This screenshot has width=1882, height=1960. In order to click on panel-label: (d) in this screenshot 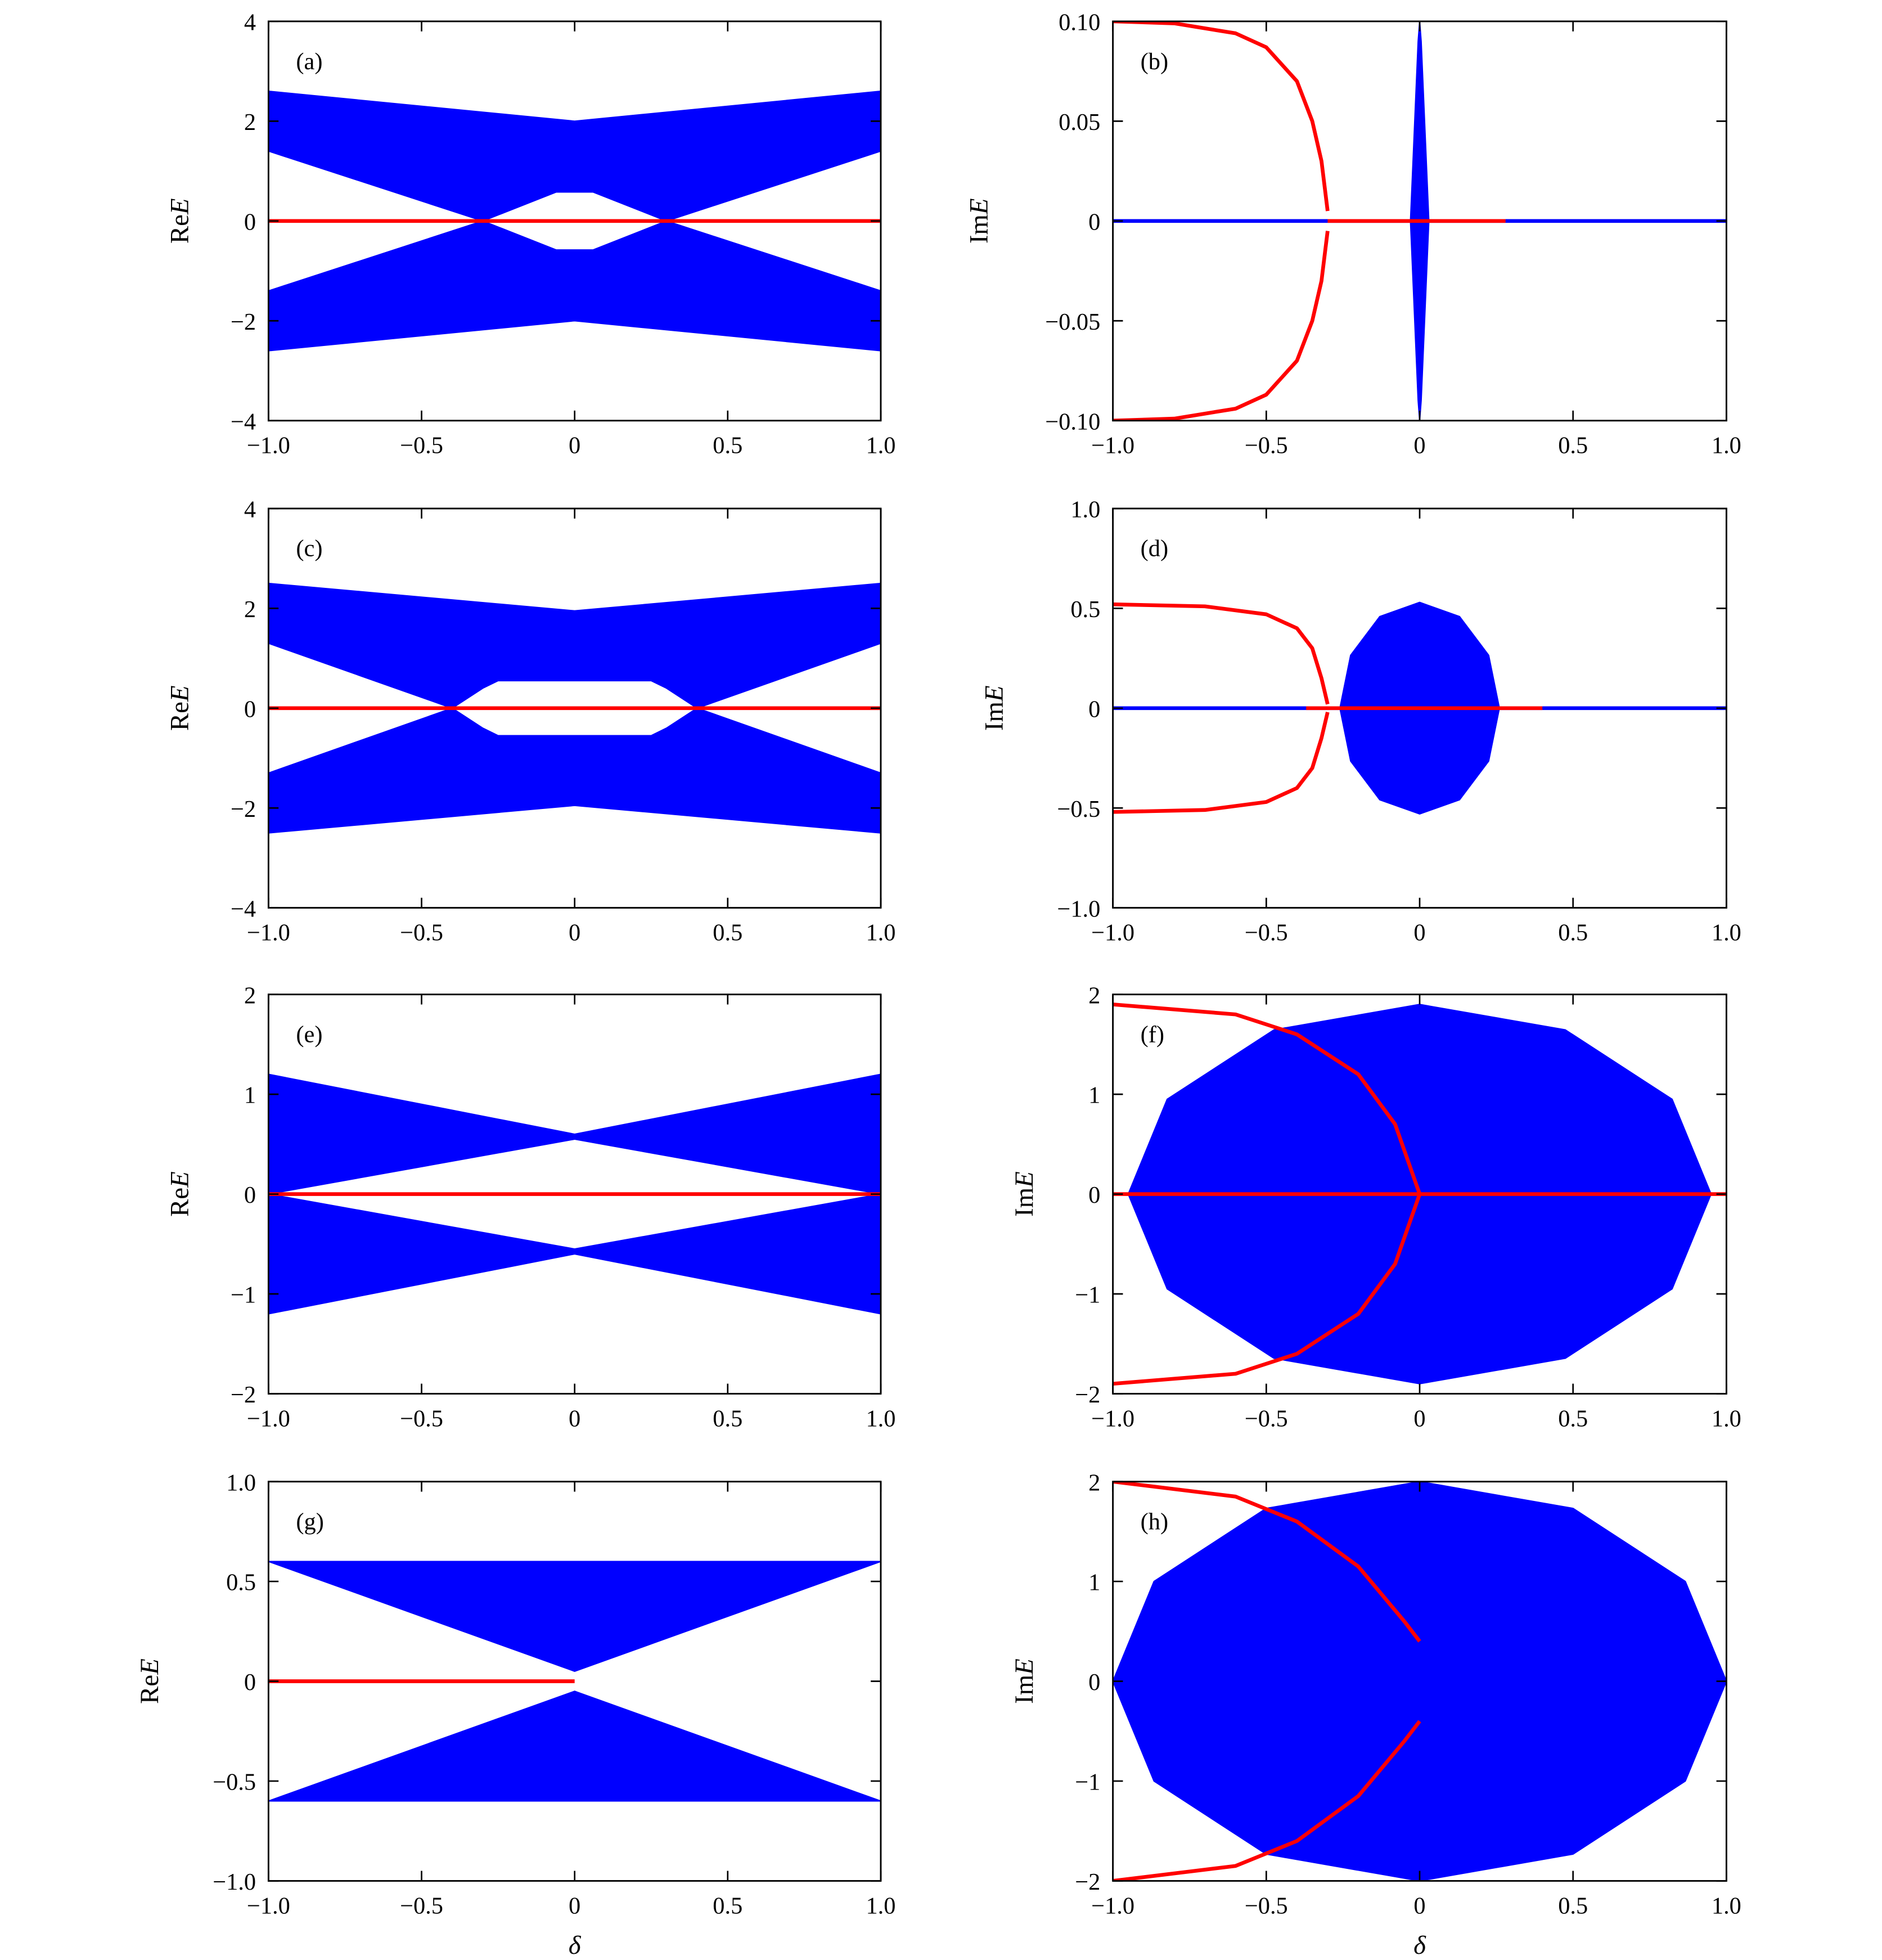, I will do `click(1154, 549)`.